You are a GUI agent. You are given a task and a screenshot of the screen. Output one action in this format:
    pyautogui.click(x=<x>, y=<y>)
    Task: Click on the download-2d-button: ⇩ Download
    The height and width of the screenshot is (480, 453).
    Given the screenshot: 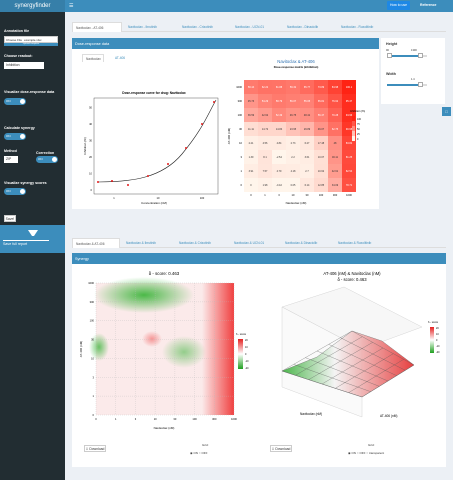 What is the action you would take?
    pyautogui.click(x=95, y=448)
    